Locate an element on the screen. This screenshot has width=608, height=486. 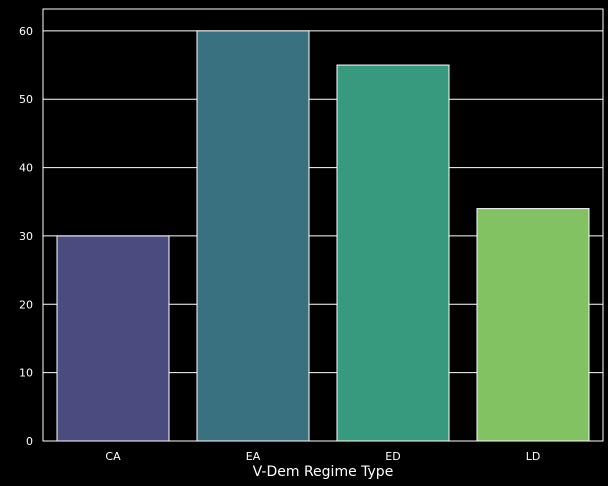
x-tick-label: LD is located at coordinates (533, 456).